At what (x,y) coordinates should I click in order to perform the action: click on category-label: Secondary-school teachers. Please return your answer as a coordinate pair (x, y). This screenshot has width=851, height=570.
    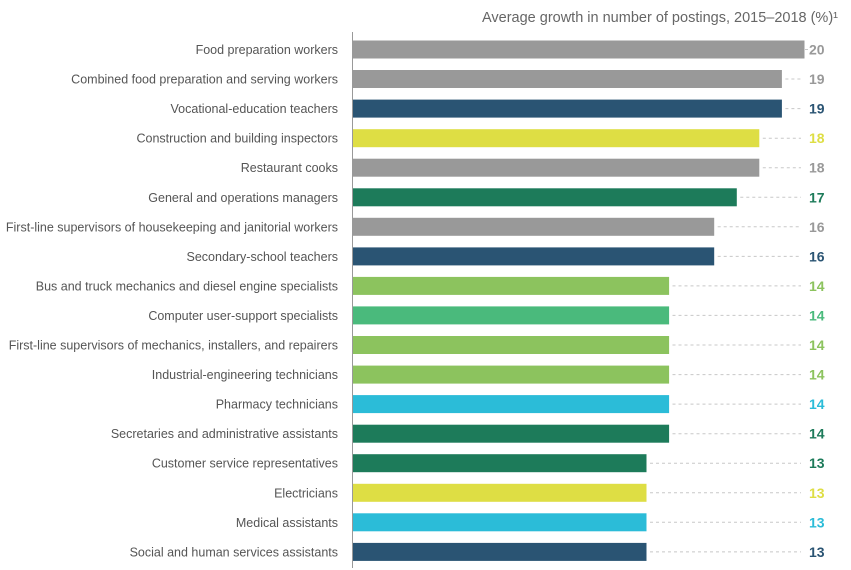
    Looking at the image, I should click on (262, 257).